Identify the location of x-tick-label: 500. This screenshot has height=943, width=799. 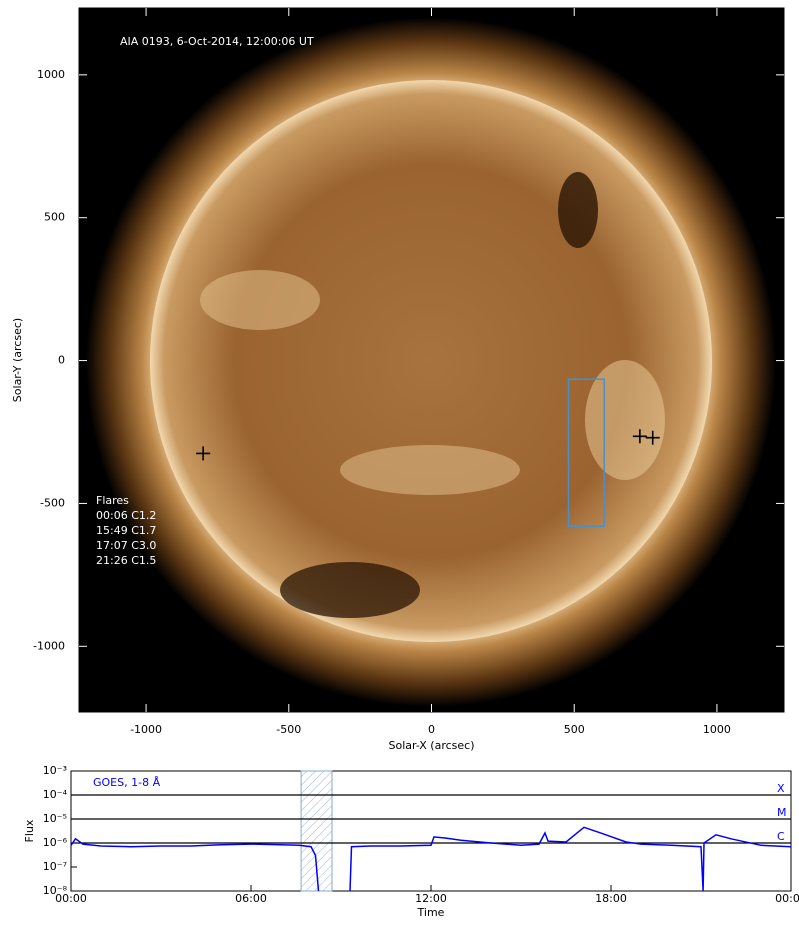
(574, 729).